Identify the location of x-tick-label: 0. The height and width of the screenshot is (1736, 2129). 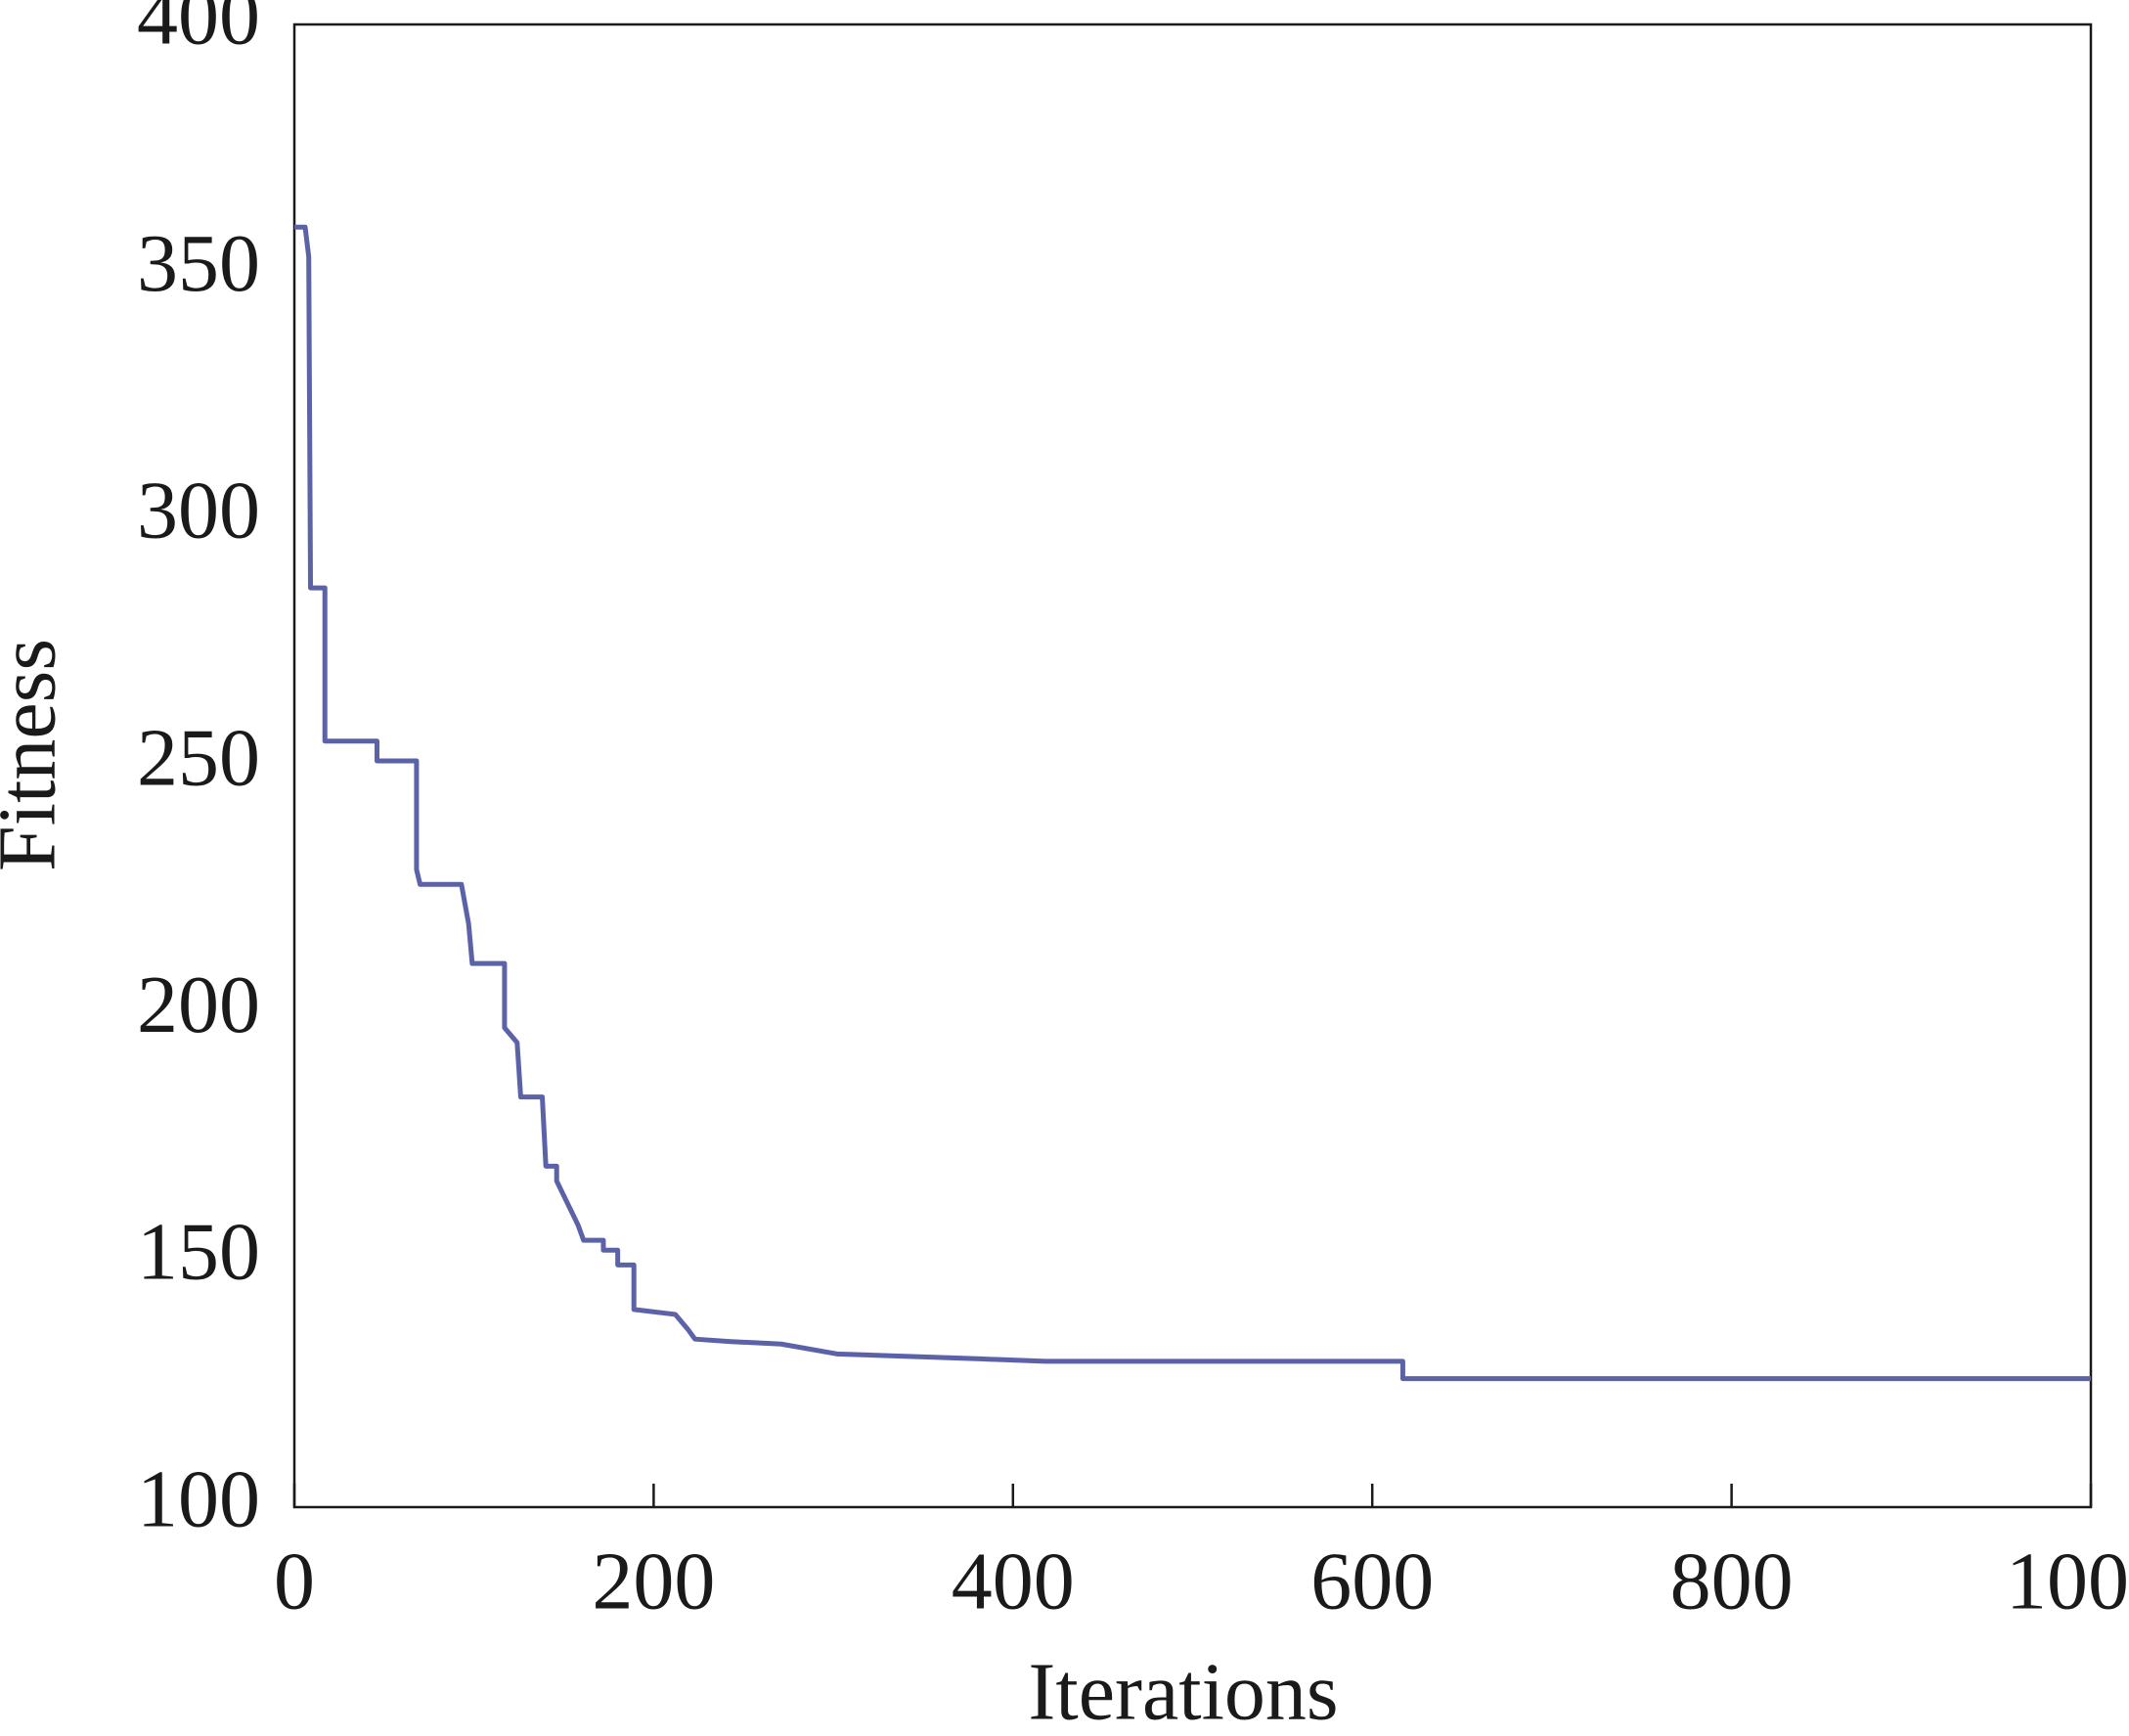
(295, 1581).